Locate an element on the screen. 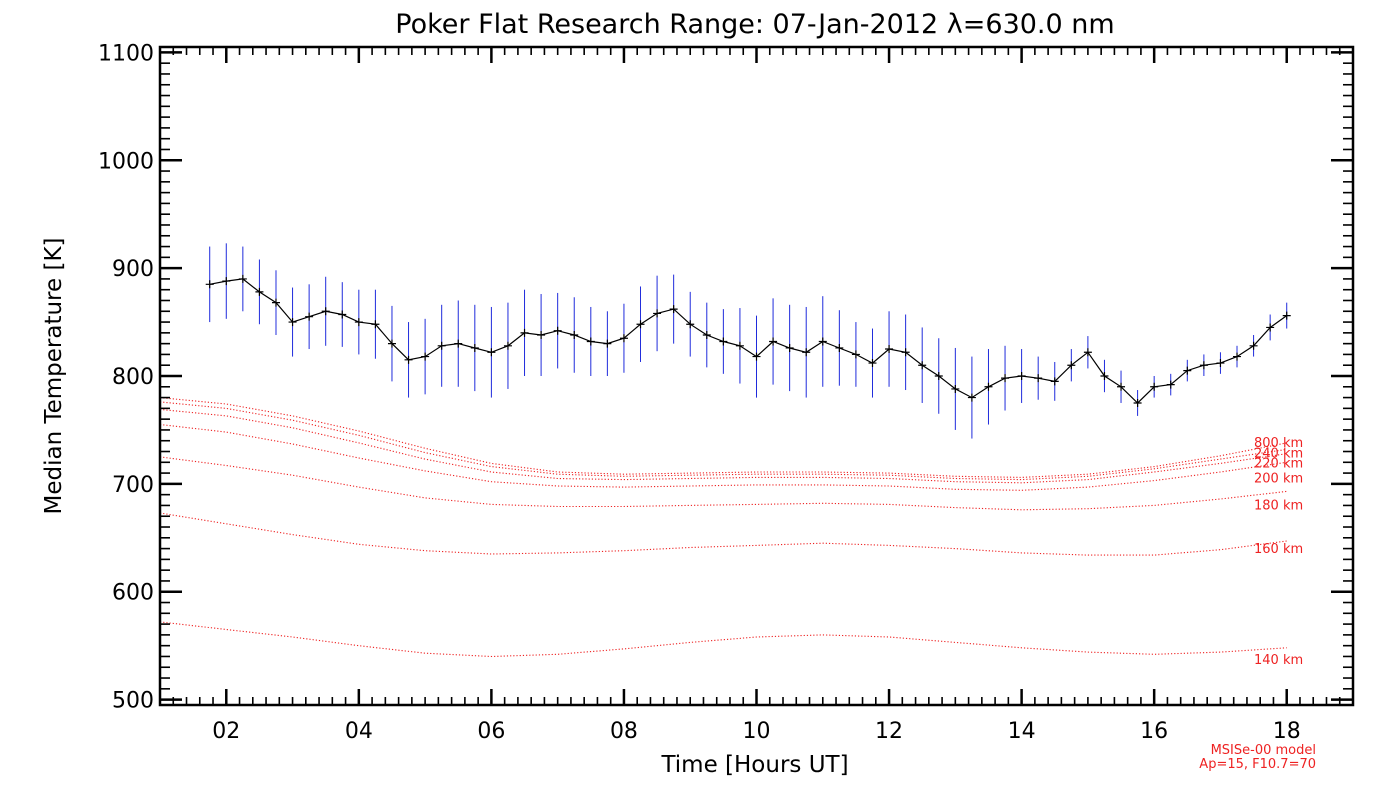  x-tick-label: 06 is located at coordinates (491, 731).